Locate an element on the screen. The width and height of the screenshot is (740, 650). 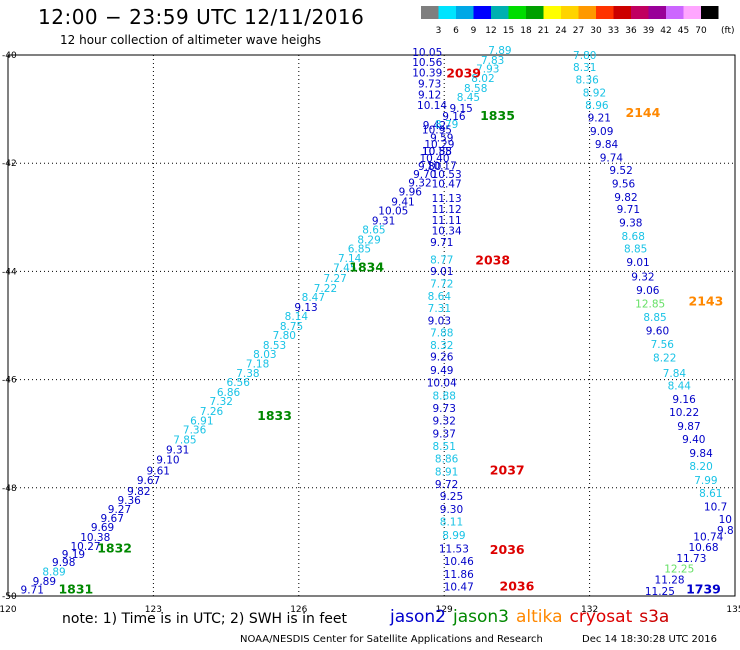
wave-height-label: 9.19 is located at coordinates (73, 555).